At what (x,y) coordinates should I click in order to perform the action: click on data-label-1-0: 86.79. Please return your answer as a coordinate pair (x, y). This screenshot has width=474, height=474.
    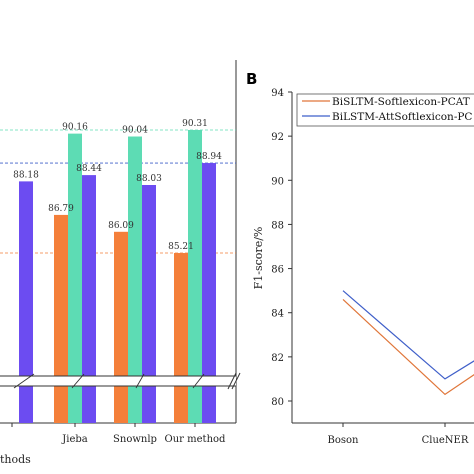
    Looking at the image, I should click on (61, 209).